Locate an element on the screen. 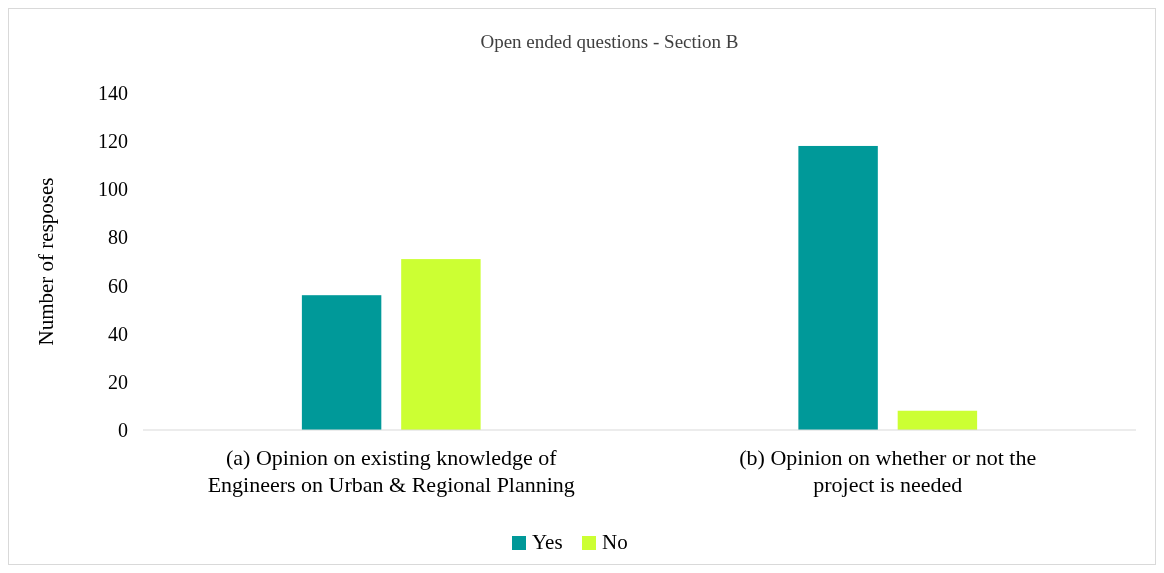  y-tick-label: 60 is located at coordinates (118, 285).